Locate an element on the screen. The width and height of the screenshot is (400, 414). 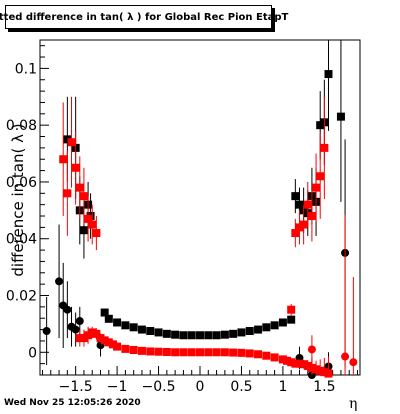
y-tick-label: 0.02 is located at coordinates (21, 297).